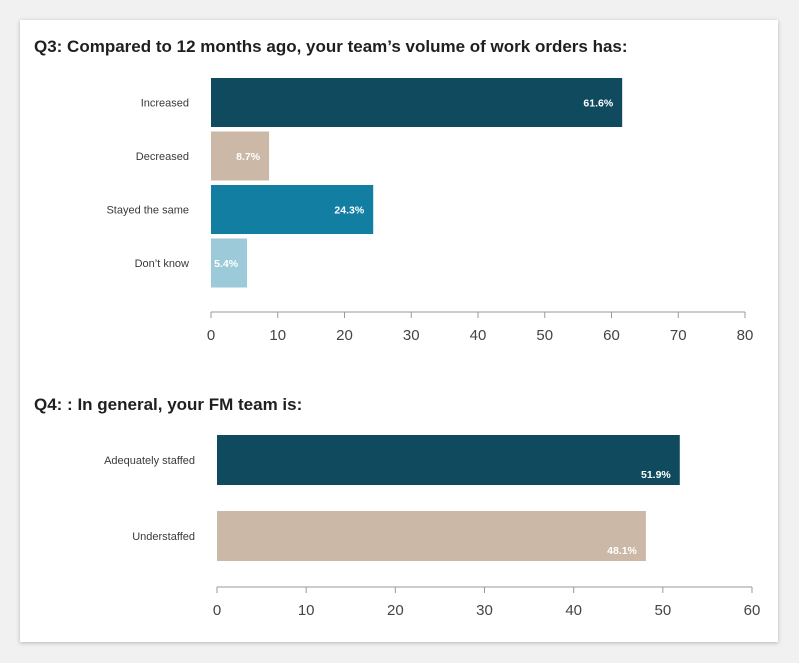 Image resolution: width=799 pixels, height=663 pixels. Describe the element at coordinates (162, 157) in the screenshot. I see `category-label: Decreased` at that location.